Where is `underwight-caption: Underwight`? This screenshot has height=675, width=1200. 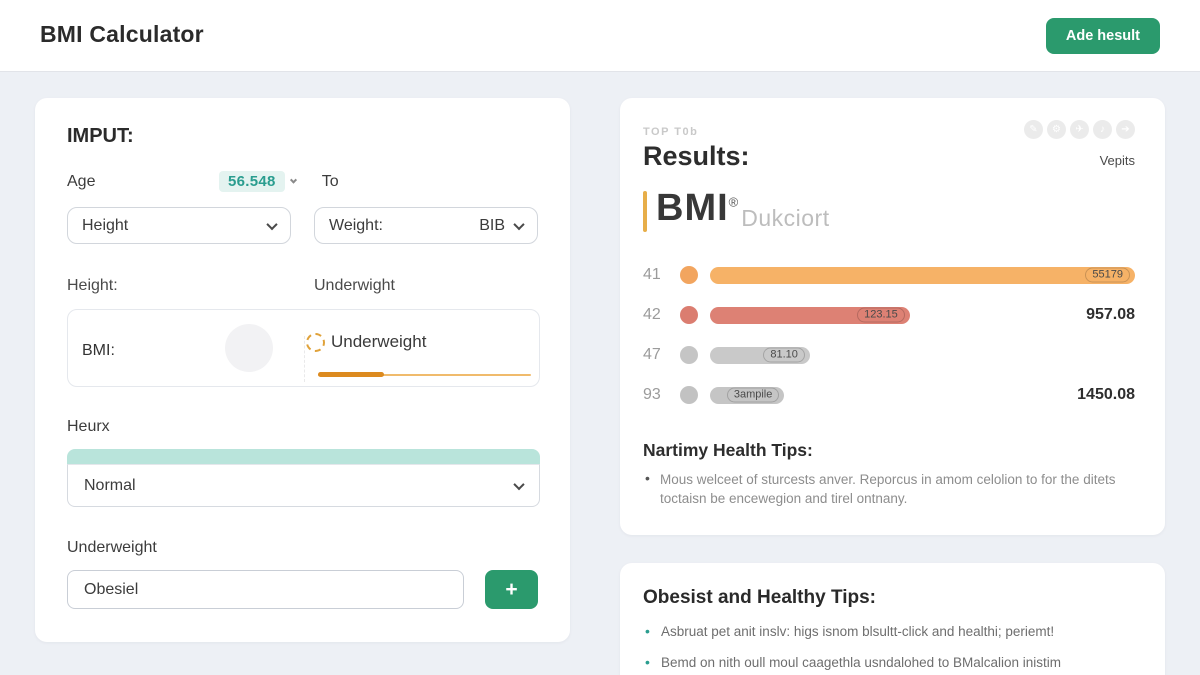 underwight-caption: Underwight is located at coordinates (354, 285).